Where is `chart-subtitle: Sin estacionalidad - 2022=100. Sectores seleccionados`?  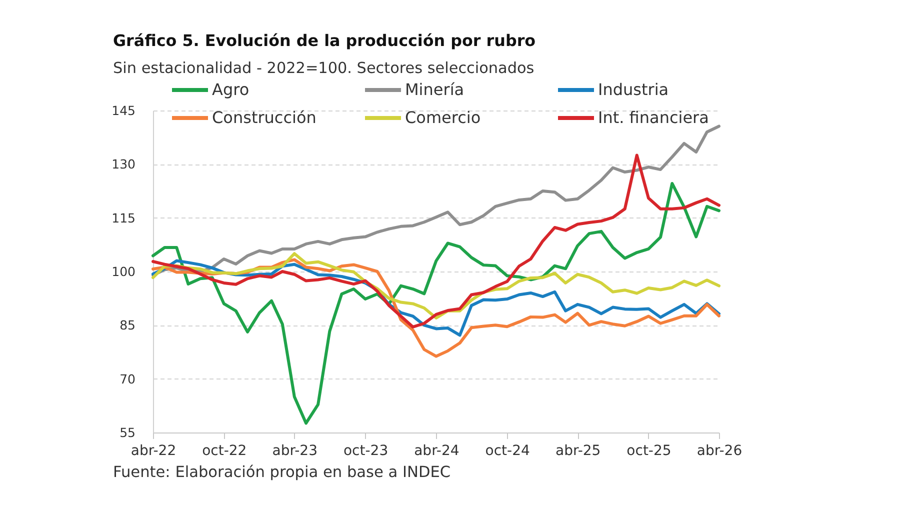 chart-subtitle: Sin estacionalidad - 2022=100. Sectores seleccionados is located at coordinates (323, 67).